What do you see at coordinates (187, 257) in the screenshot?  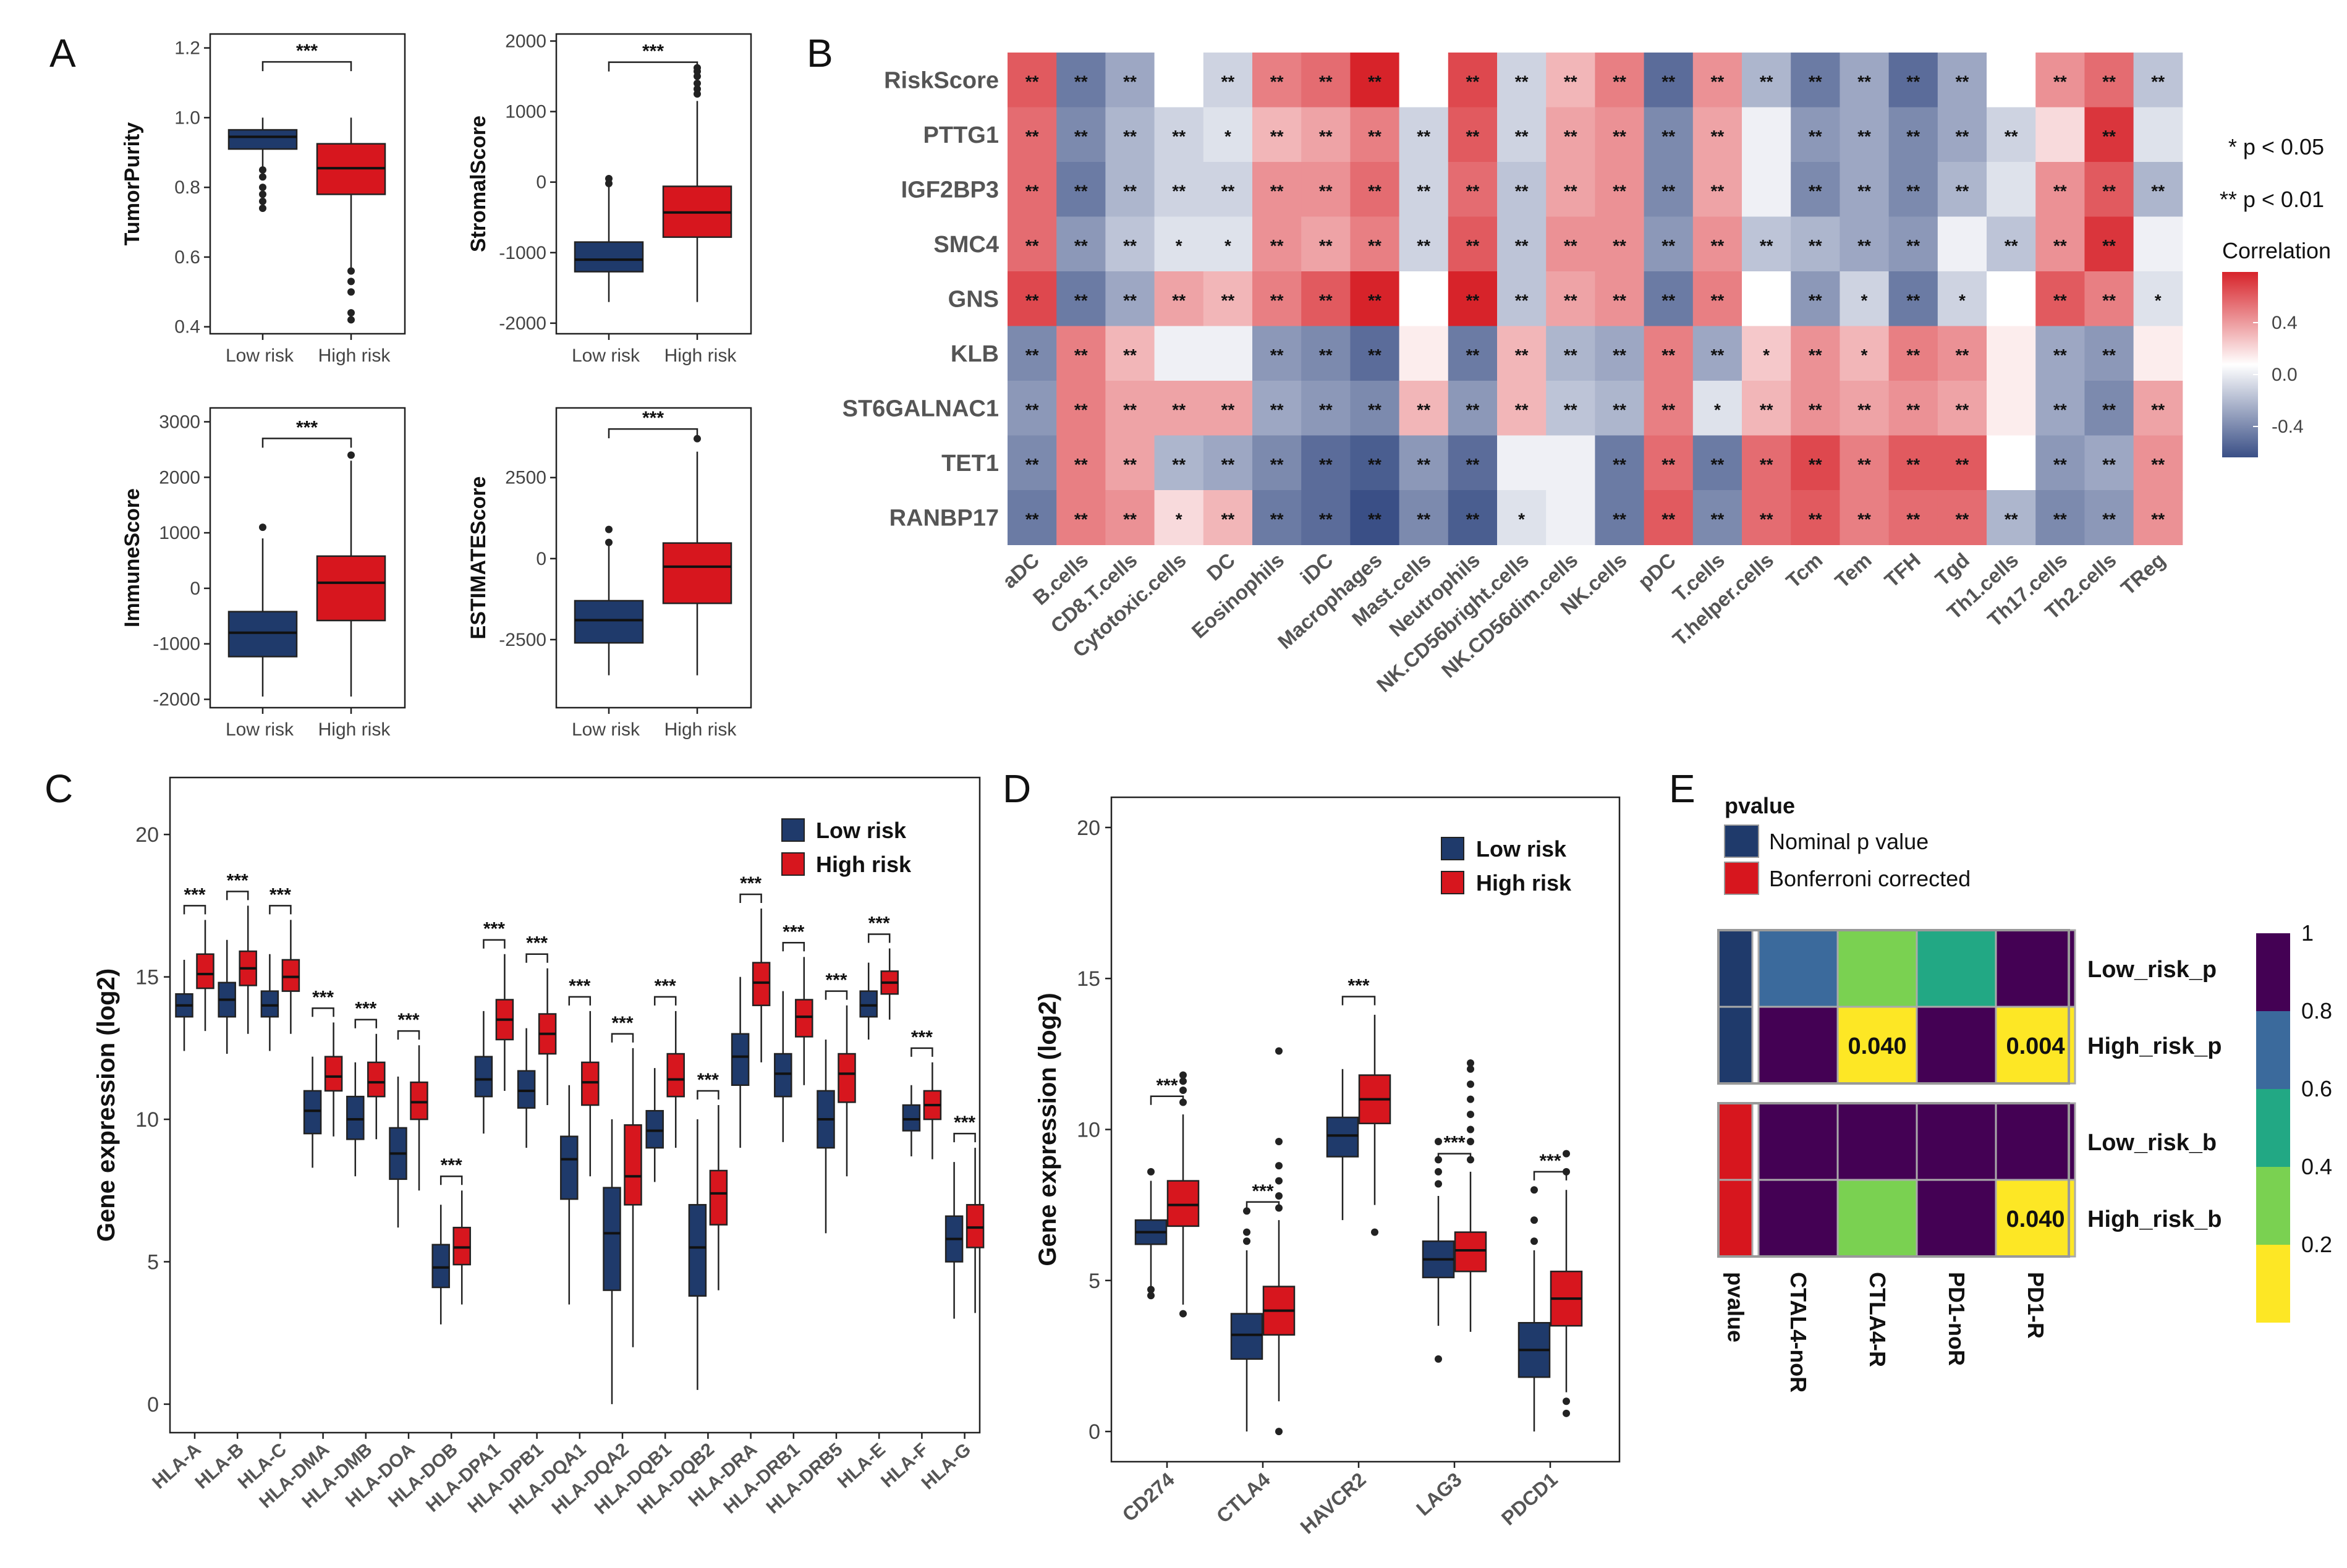 I see `y-tick-label: 0.6` at bounding box center [187, 257].